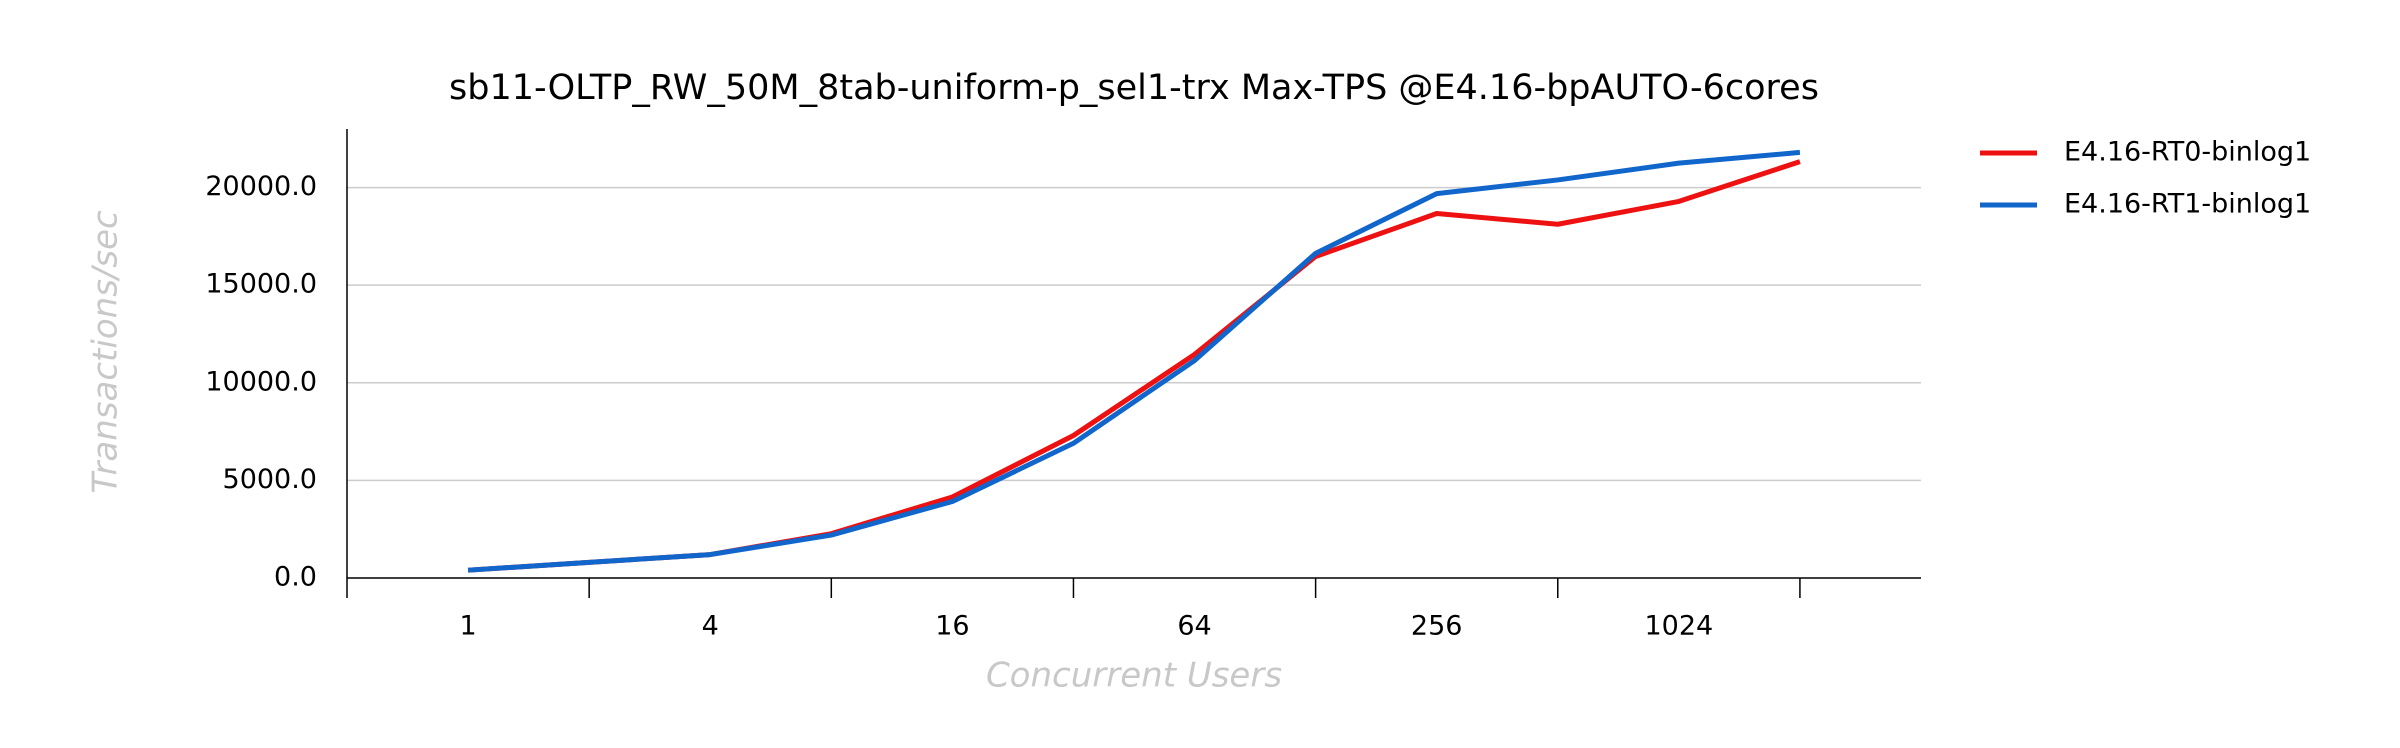 The width and height of the screenshot is (2400, 748). What do you see at coordinates (1678, 626) in the screenshot?
I see `x-tick-label: 1024` at bounding box center [1678, 626].